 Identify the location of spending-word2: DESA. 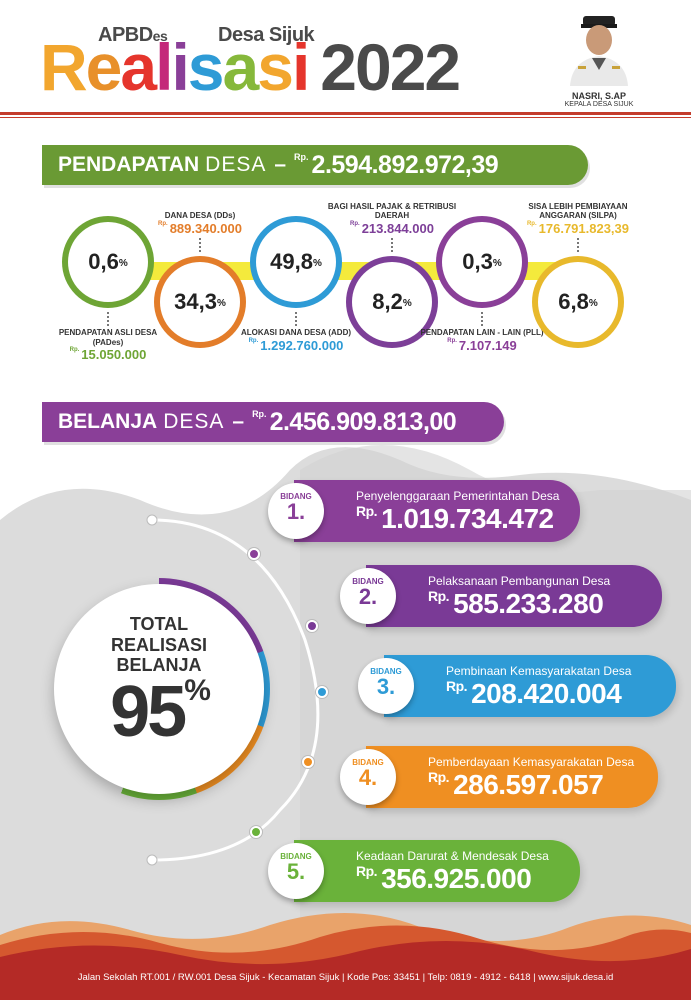
(194, 421).